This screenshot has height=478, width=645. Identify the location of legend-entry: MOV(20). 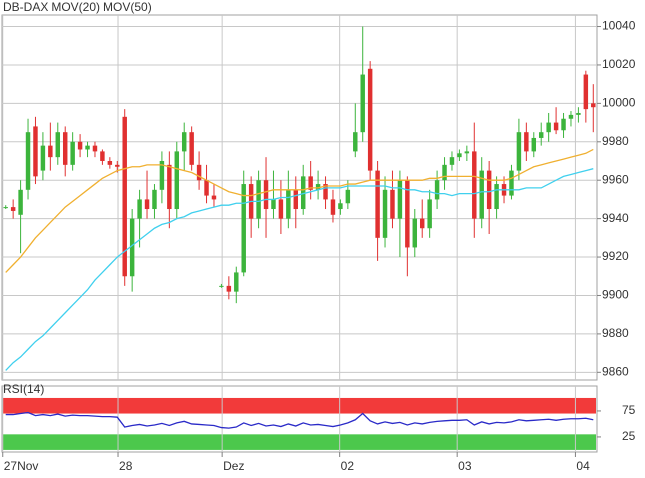
(75, 7).